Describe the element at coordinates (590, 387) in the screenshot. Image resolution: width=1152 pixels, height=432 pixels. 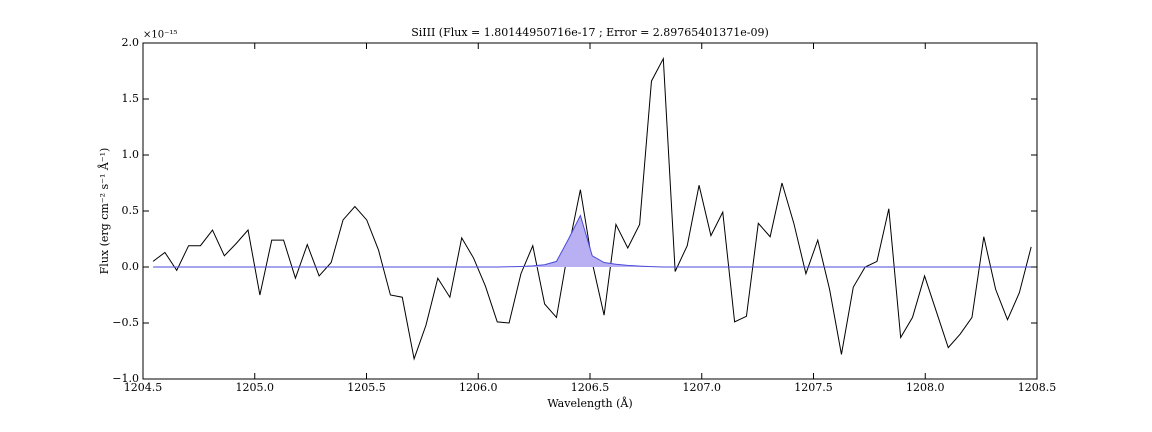
I see `x-tick-label: 1206.5` at that location.